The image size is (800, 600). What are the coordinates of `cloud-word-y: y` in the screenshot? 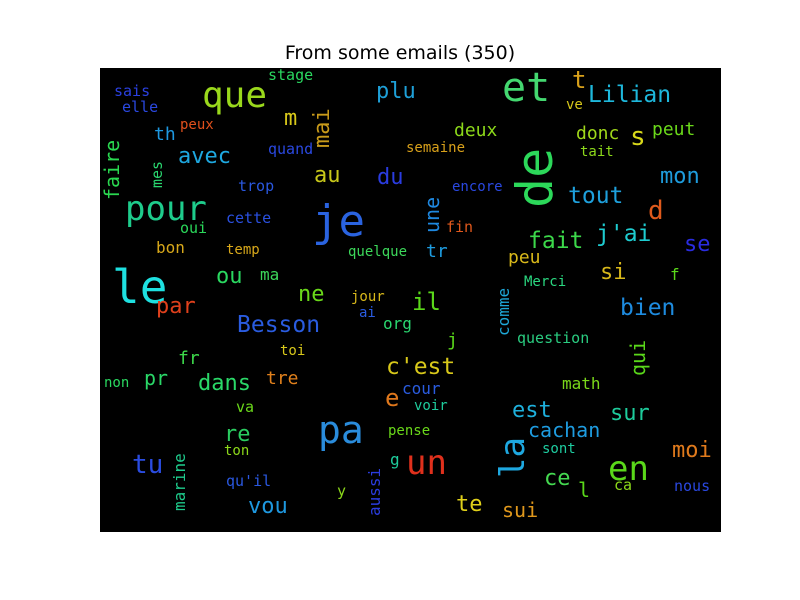 It's located at (342, 491).